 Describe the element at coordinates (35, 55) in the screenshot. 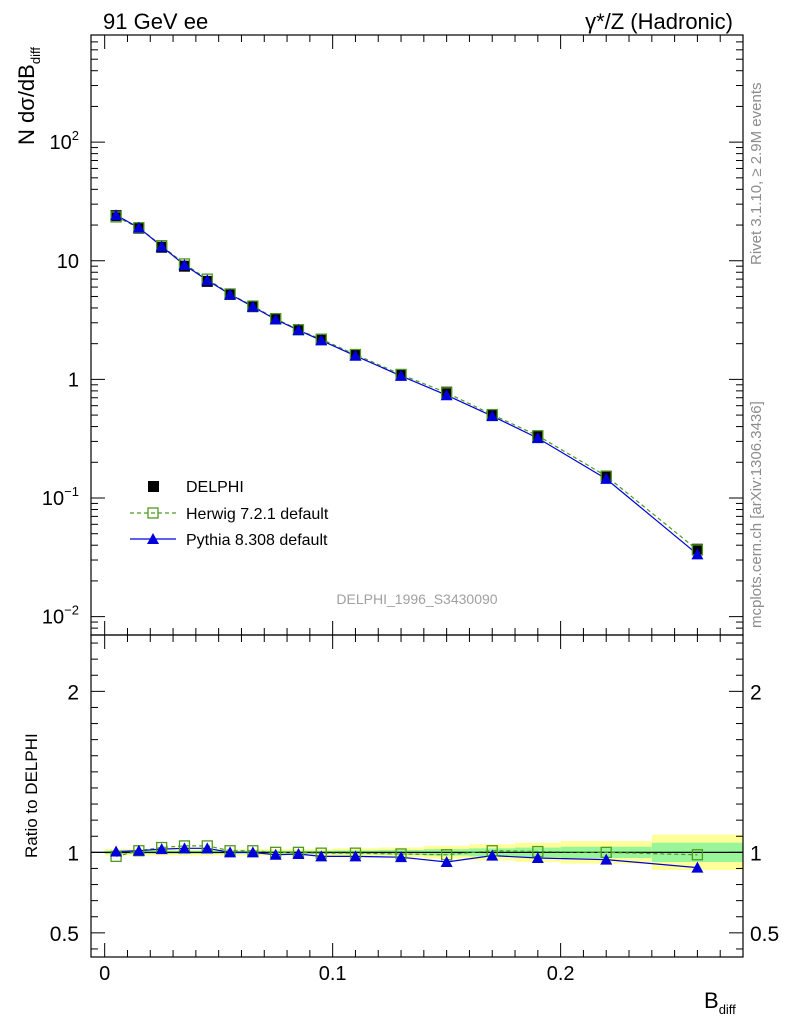

I see `y-axis-label-main-sub: diff` at that location.